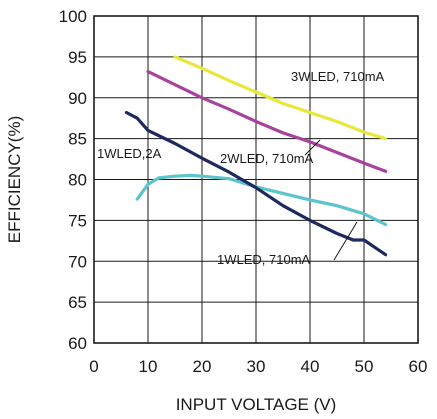 Image resolution: width=437 pixels, height=419 pixels. Describe the element at coordinates (93, 366) in the screenshot. I see `x-tick-label: 0` at that location.